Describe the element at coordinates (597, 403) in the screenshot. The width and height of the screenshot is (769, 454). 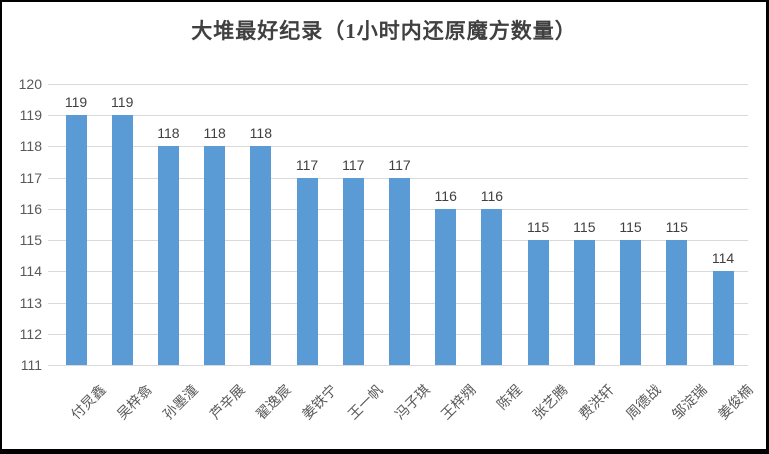
I see `category-label: 费洪轩` at that location.